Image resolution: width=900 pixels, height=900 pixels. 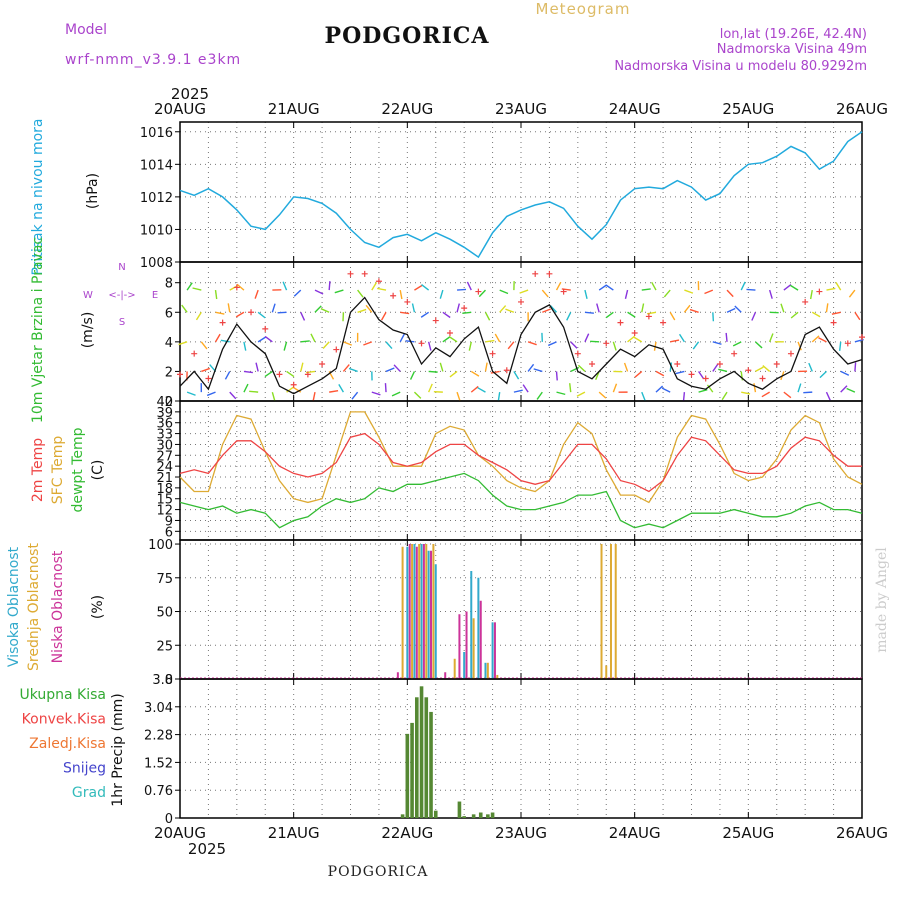 I want to click on footer-station: PODGORICA, so click(x=378, y=872).